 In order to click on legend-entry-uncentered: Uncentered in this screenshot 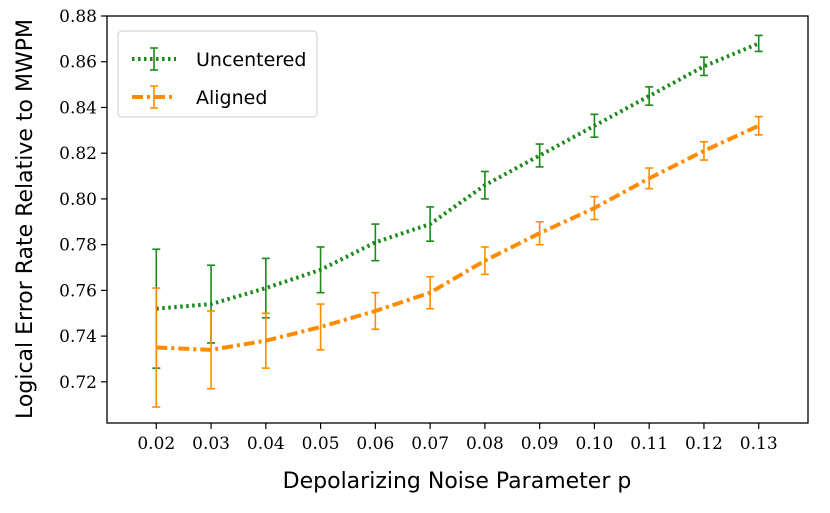, I will do `click(219, 59)`.